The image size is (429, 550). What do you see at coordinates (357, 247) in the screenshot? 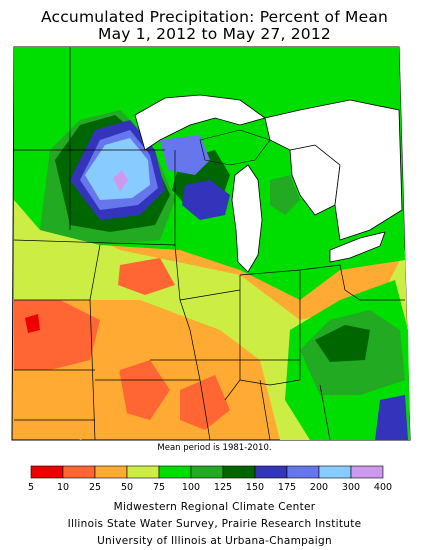
I see `lake-erie` at bounding box center [357, 247].